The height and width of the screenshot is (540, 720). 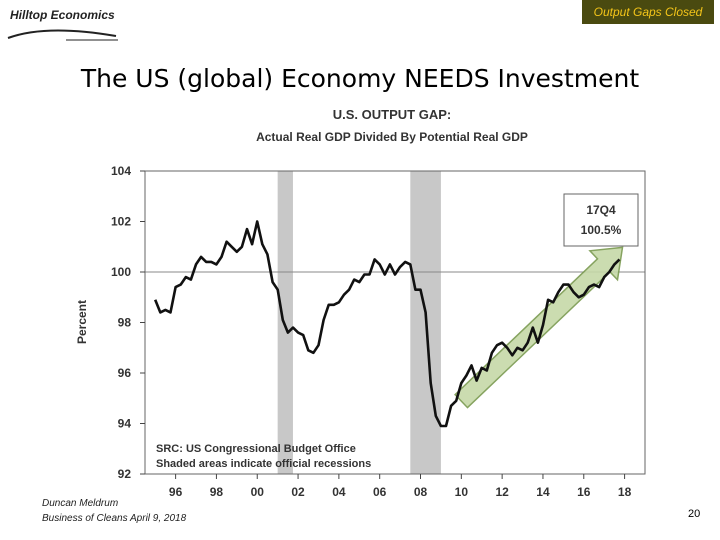 What do you see at coordinates (298, 492) in the screenshot?
I see `x-tick-label: 02` at bounding box center [298, 492].